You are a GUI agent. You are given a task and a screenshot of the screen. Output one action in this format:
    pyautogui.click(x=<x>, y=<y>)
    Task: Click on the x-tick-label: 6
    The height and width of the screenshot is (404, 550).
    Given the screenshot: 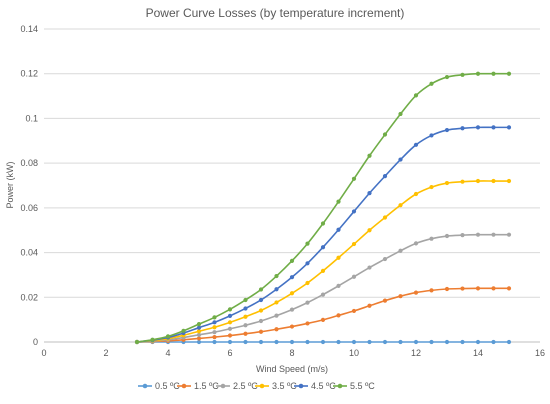 What is the action you would take?
    pyautogui.click(x=229, y=353)
    